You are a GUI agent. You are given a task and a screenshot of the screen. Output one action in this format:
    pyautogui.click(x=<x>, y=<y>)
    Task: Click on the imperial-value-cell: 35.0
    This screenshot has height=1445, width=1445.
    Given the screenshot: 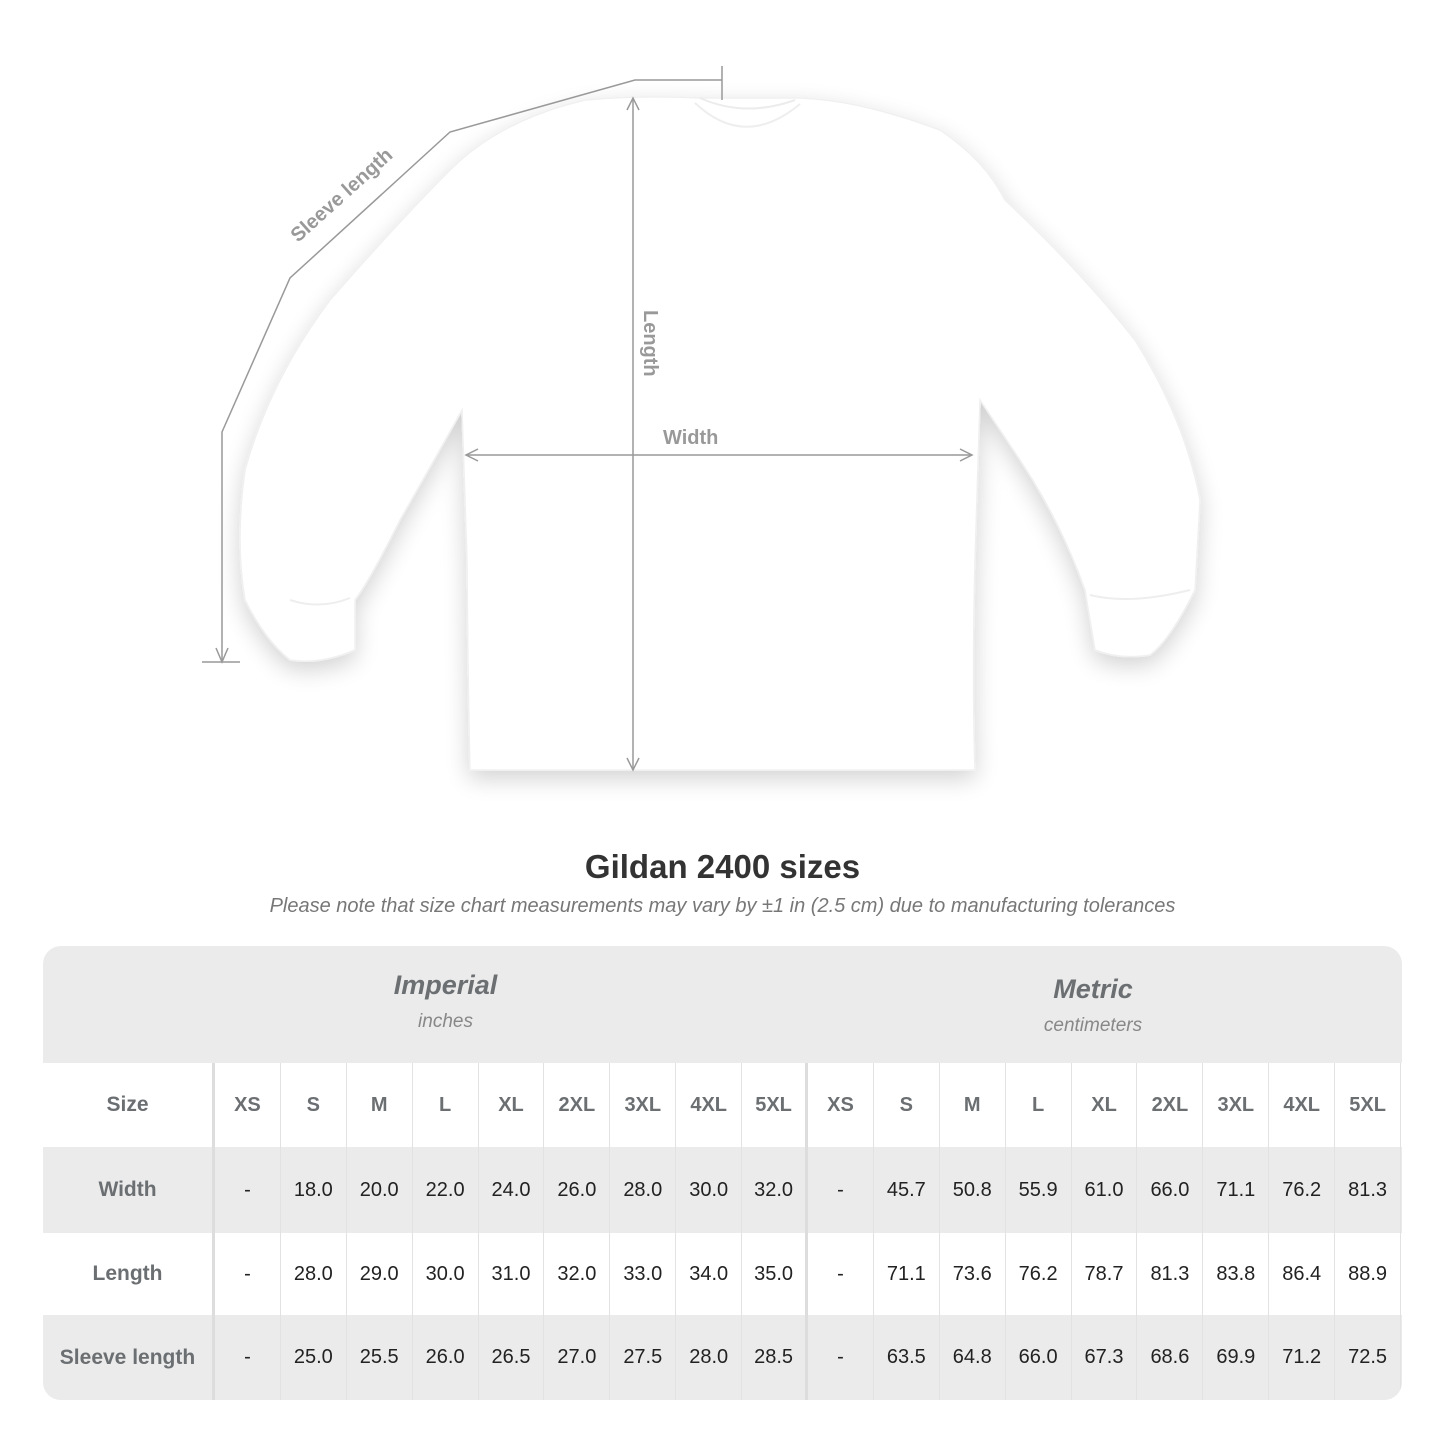 What is the action you would take?
    pyautogui.click(x=775, y=1274)
    